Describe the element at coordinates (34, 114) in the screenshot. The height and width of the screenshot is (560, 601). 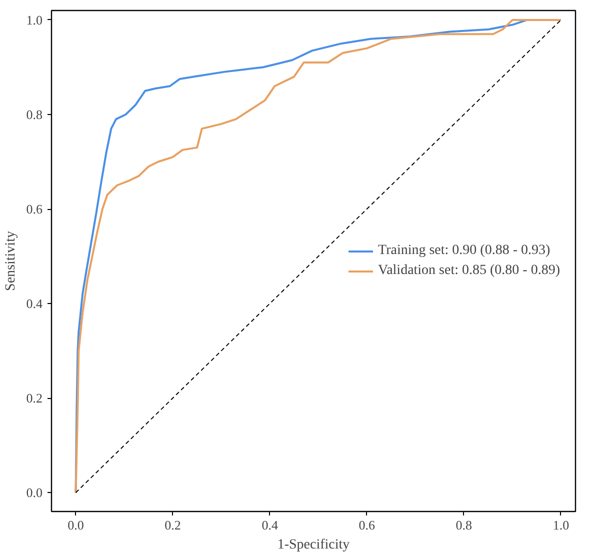
I see `y-tick-label: 0.8` at that location.